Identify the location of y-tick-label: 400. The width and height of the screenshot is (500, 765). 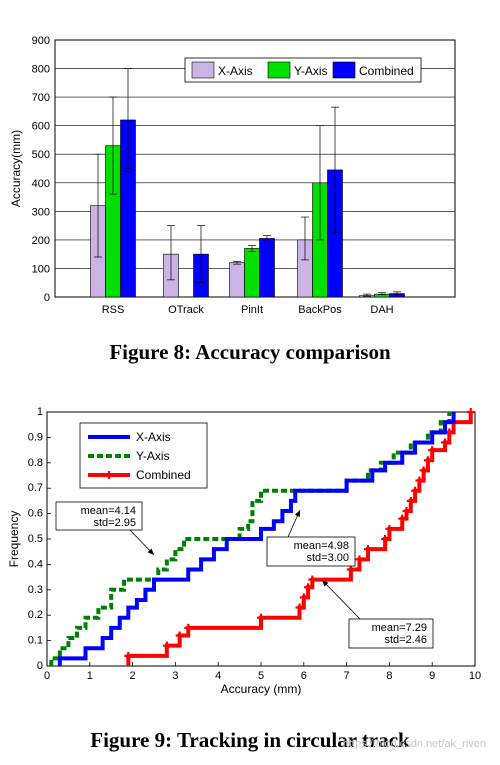
(41, 184).